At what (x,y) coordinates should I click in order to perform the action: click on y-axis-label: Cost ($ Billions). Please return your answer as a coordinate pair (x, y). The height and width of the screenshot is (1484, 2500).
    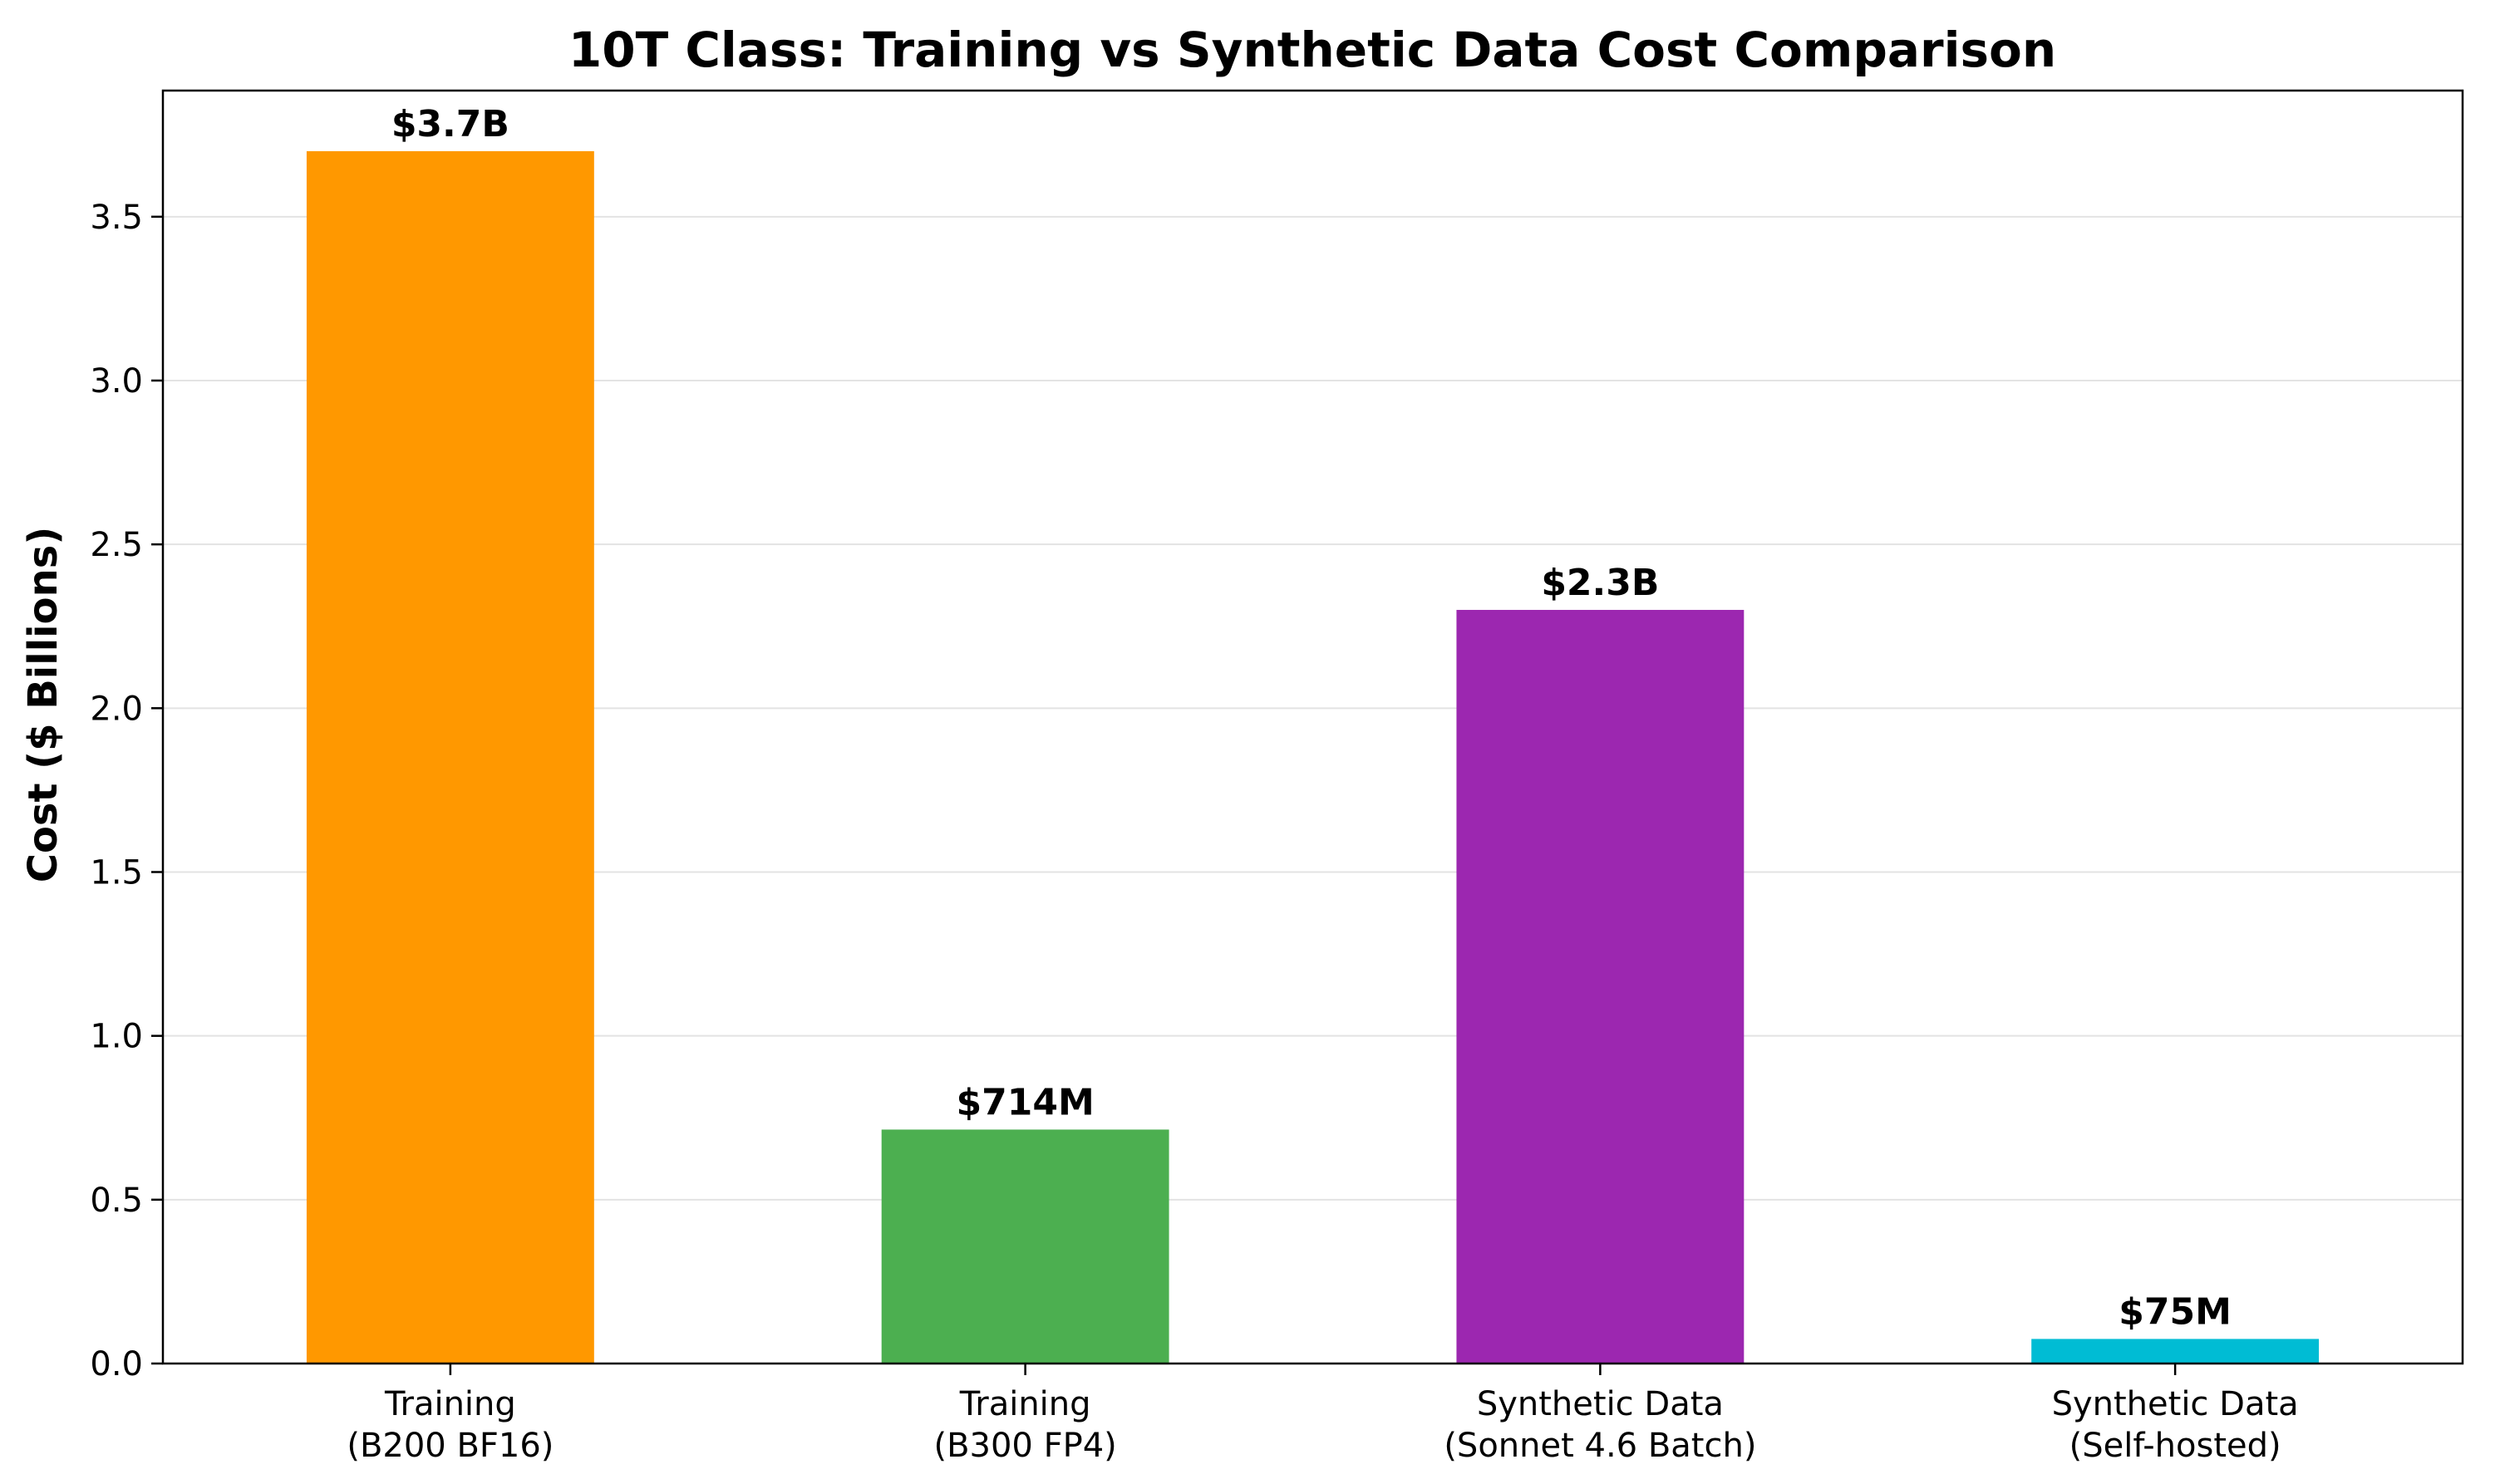
    Looking at the image, I should click on (43, 705).